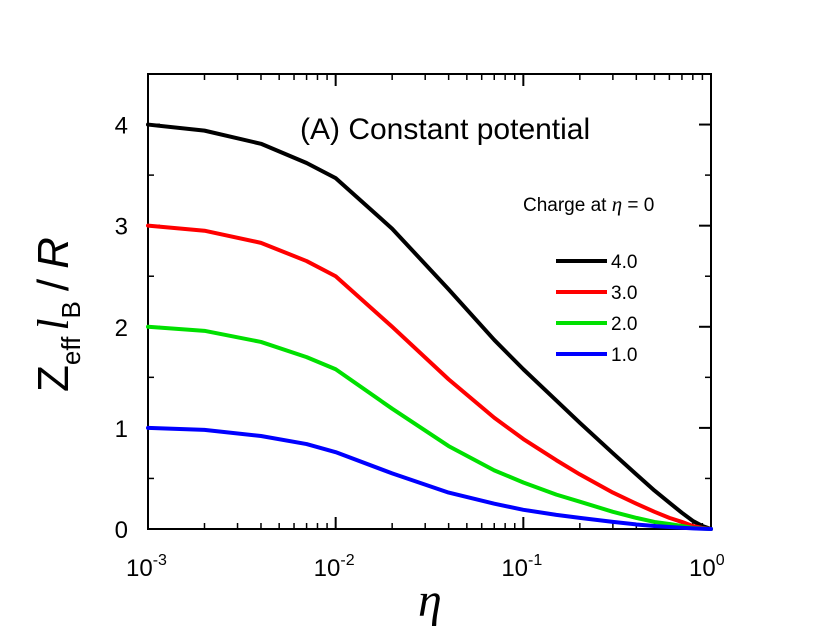 Image resolution: width=830 pixels, height=636 pixels. Describe the element at coordinates (121, 227) in the screenshot. I see `y-tick-label: 3` at that location.